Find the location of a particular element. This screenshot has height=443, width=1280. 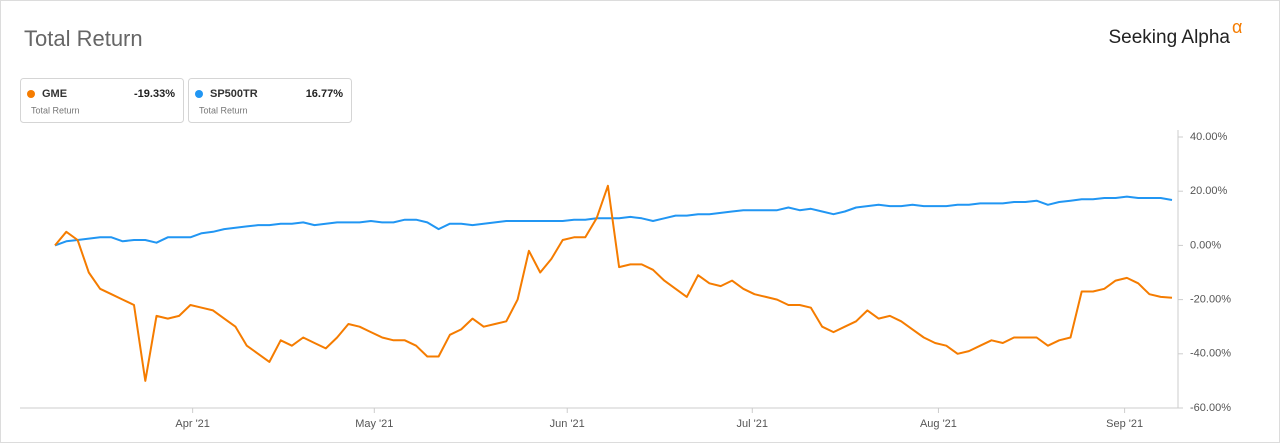

y-tick-label: -60.00% is located at coordinates (1210, 408).